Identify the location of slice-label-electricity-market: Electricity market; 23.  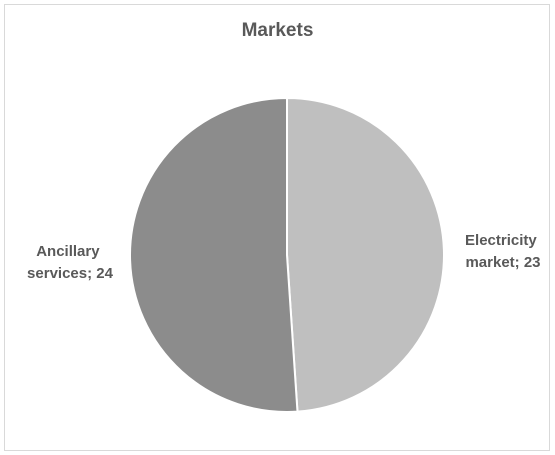
(503, 251).